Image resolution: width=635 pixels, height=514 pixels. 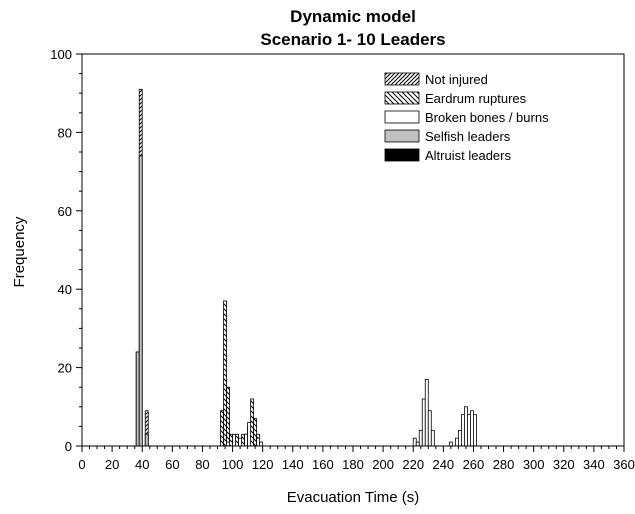 I want to click on chart-title: Dynamic model, so click(x=353, y=16).